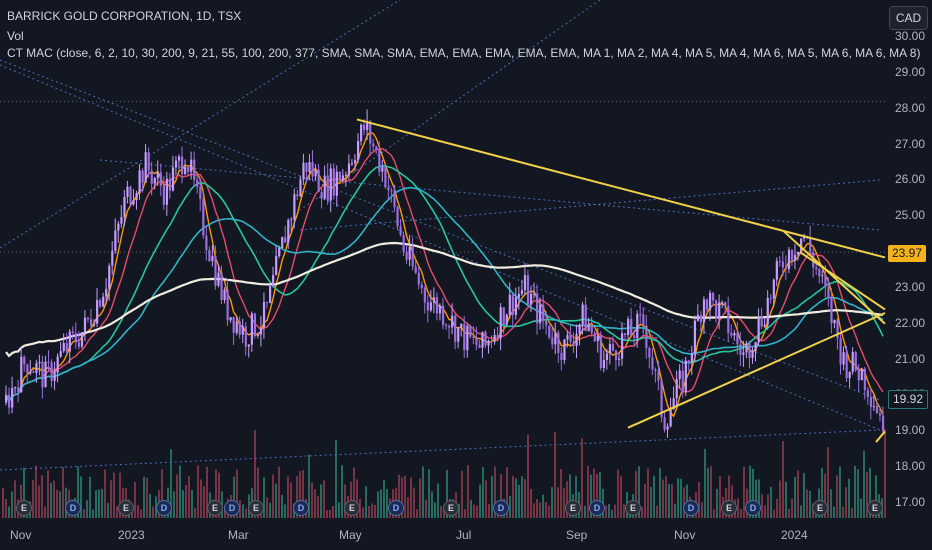 The width and height of the screenshot is (932, 550). I want to click on volume-legend: Vol, so click(15, 36).